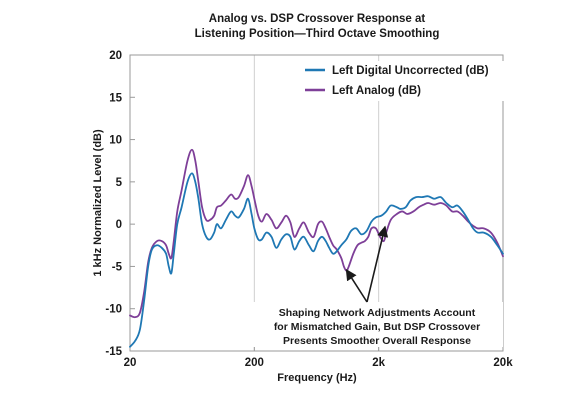  Describe the element at coordinates (378, 363) in the screenshot. I see `x-tick-label: 2k` at that location.